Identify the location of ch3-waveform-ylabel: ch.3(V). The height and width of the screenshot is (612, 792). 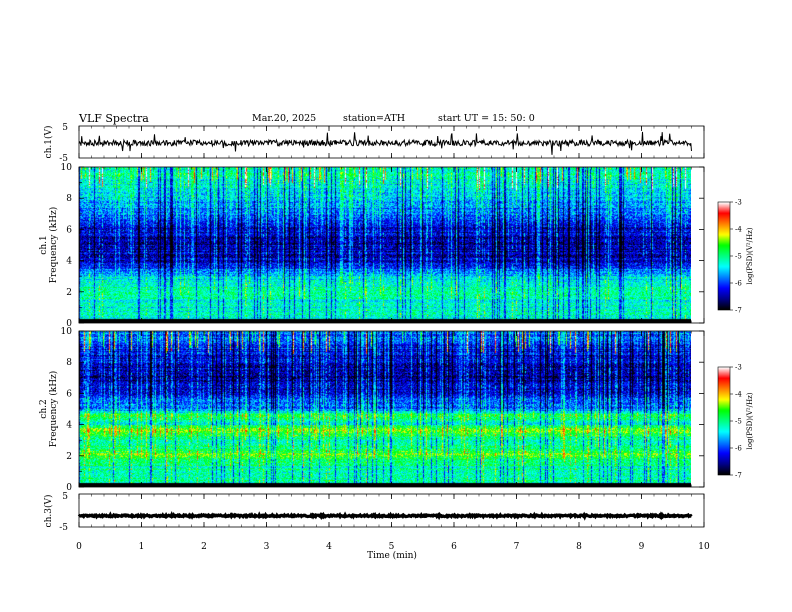
(48, 511).